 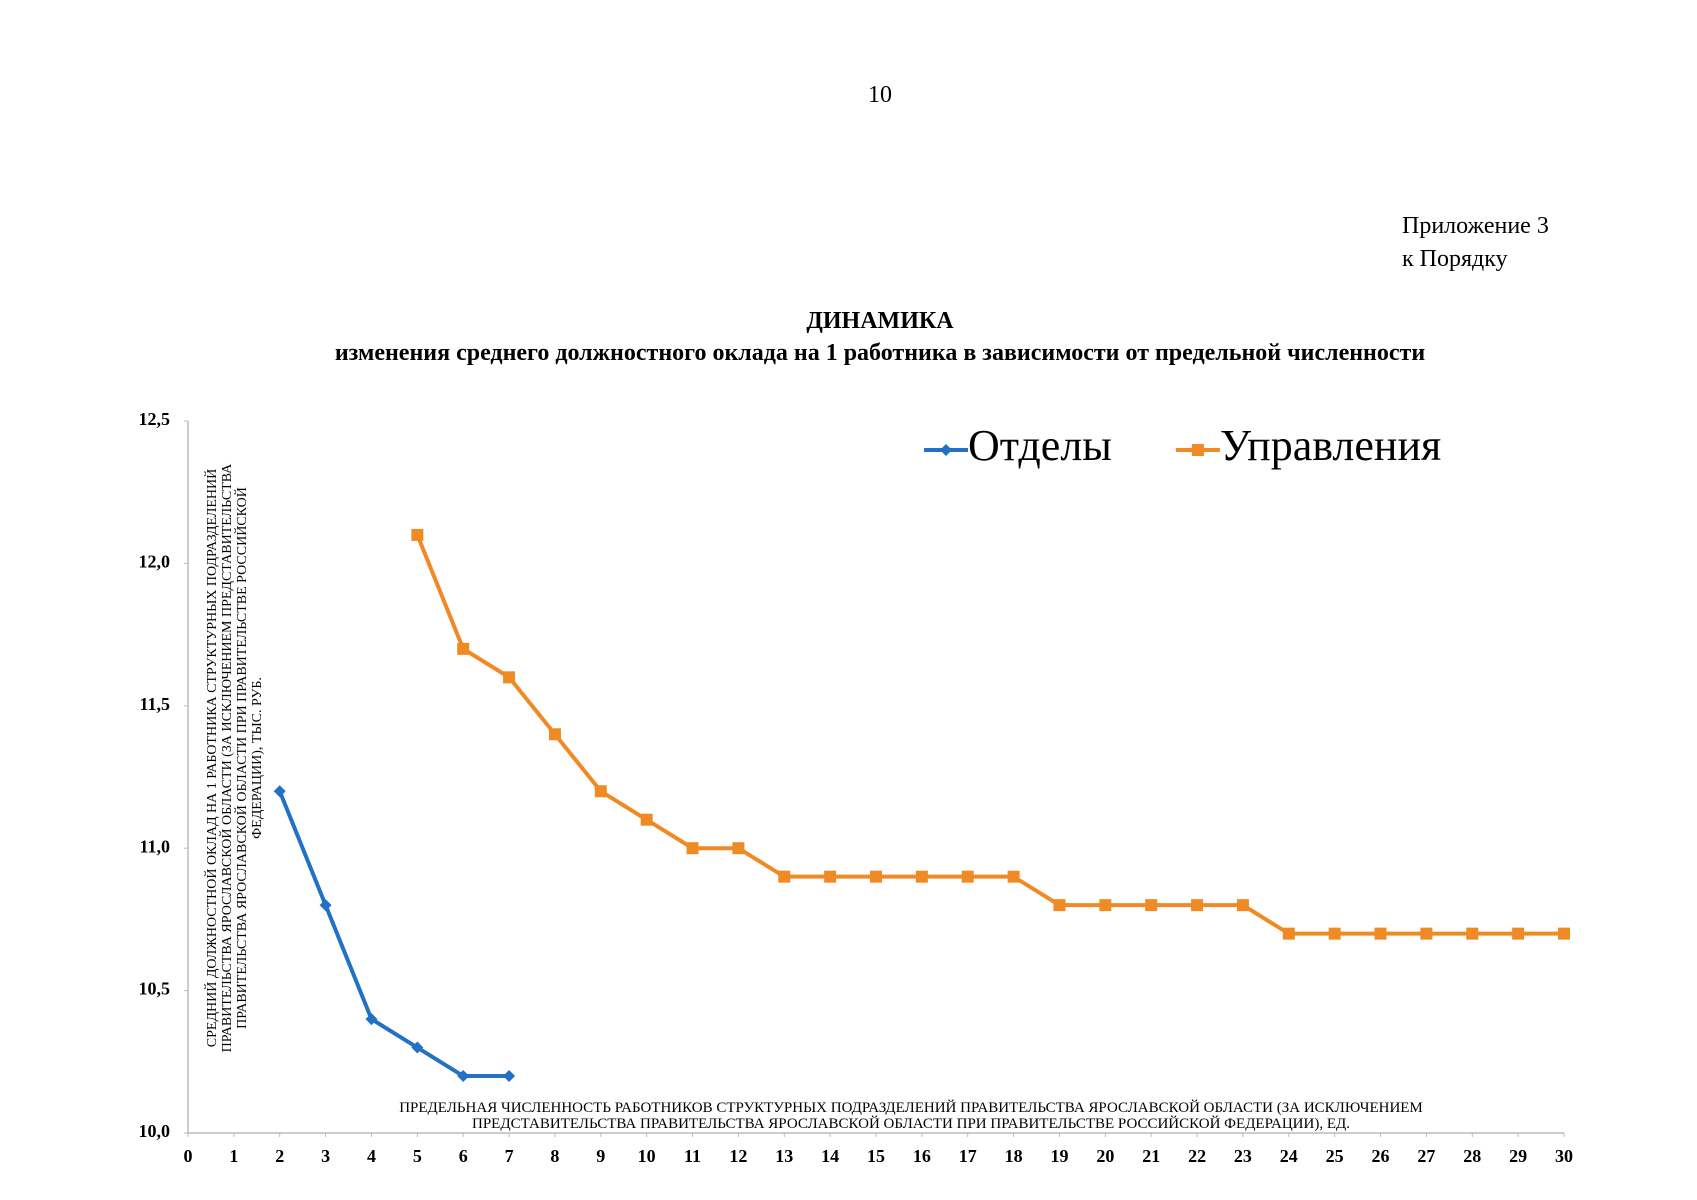 What do you see at coordinates (1475, 243) in the screenshot?
I see `appendix: Приложение 3 к Порядку` at bounding box center [1475, 243].